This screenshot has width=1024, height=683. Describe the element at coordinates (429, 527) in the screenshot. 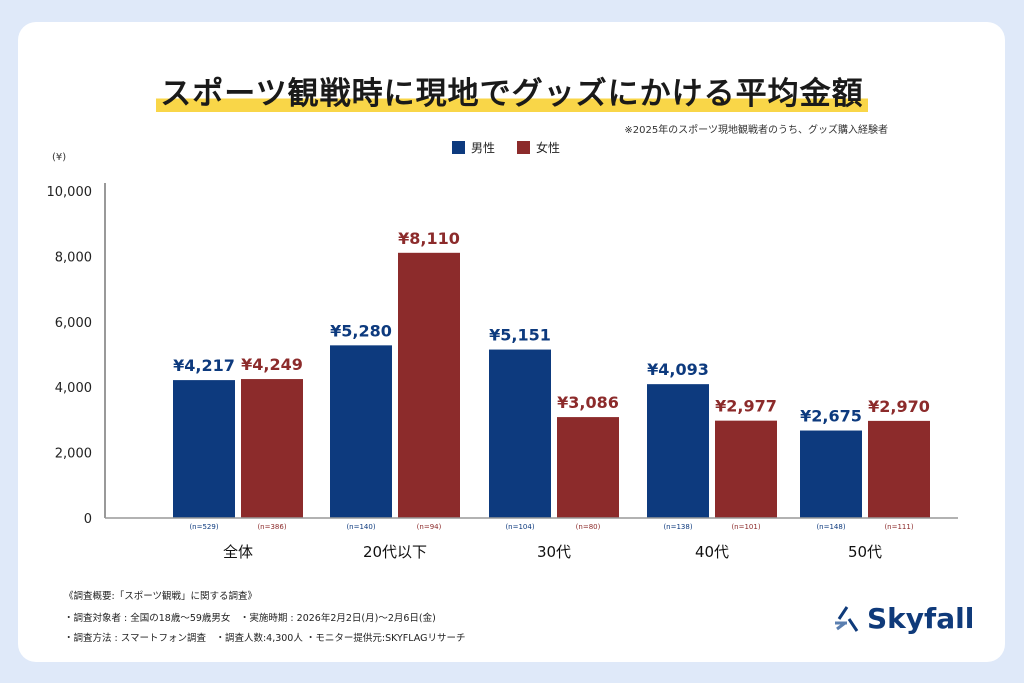

I see `n-label: (n=94)` at that location.